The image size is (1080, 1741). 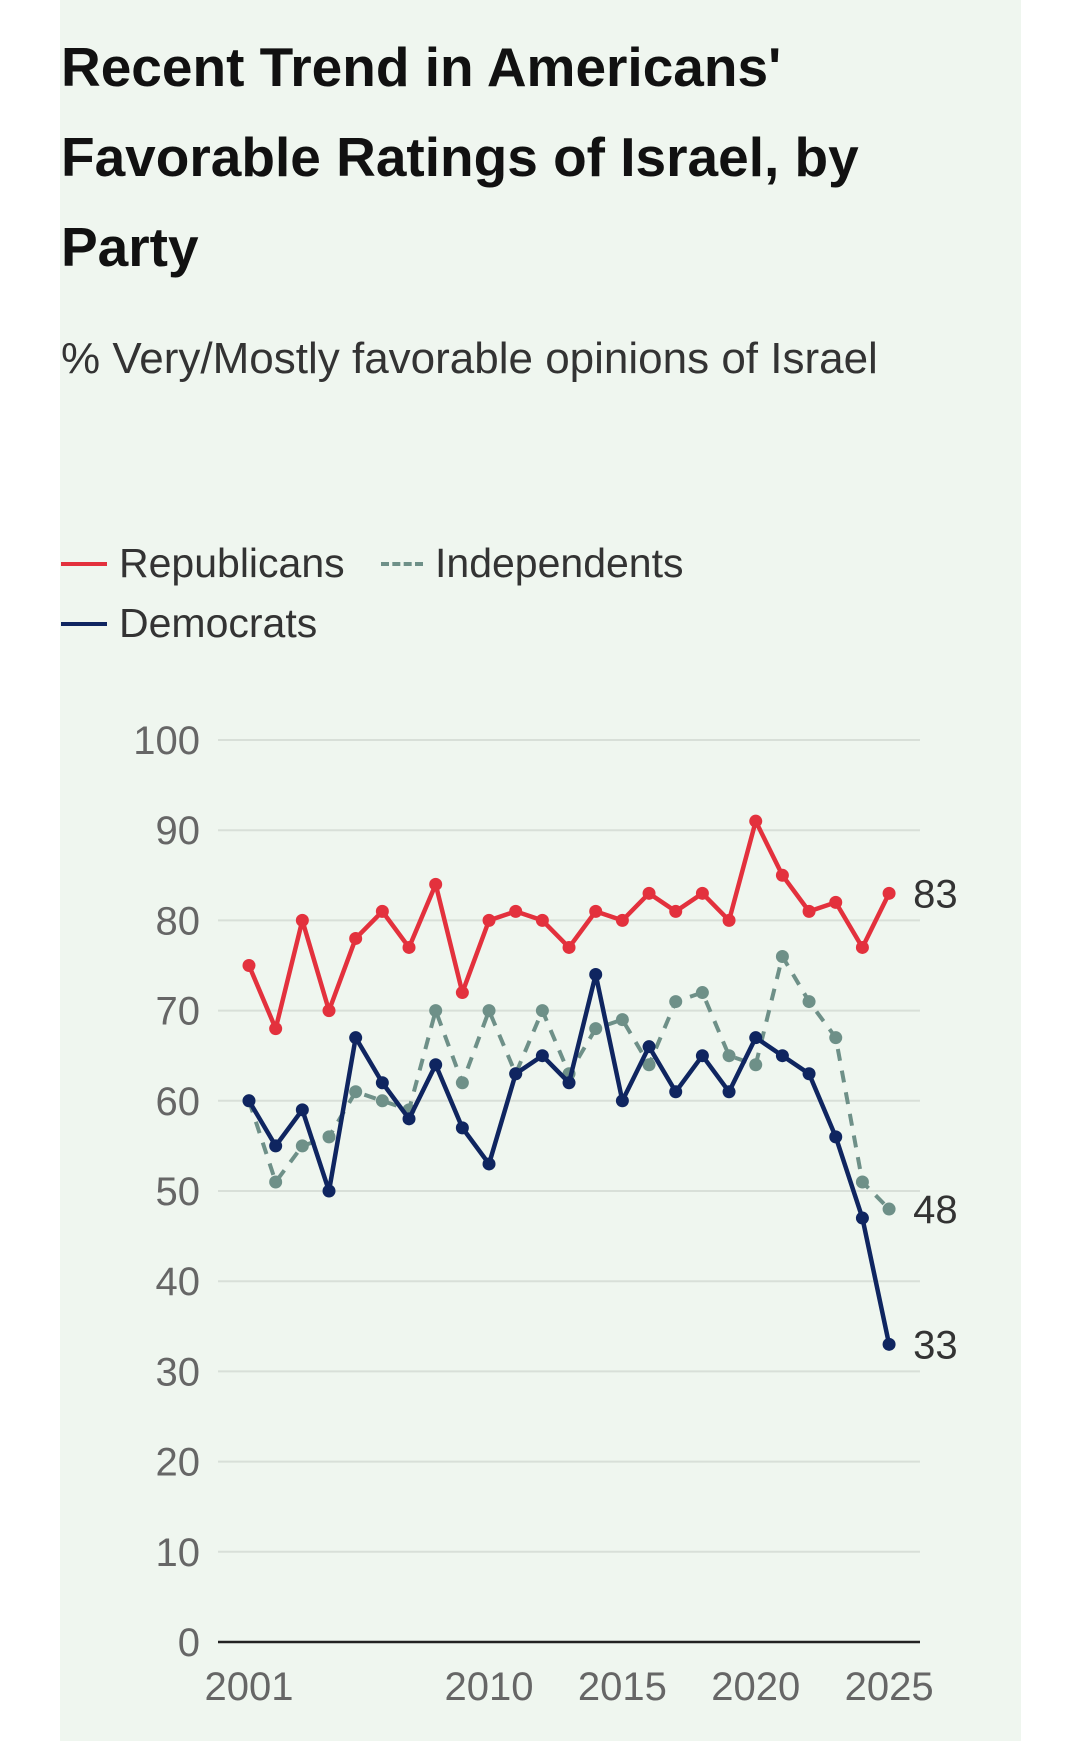 What do you see at coordinates (276, 1146) in the screenshot?
I see `point-democrats-2002` at bounding box center [276, 1146].